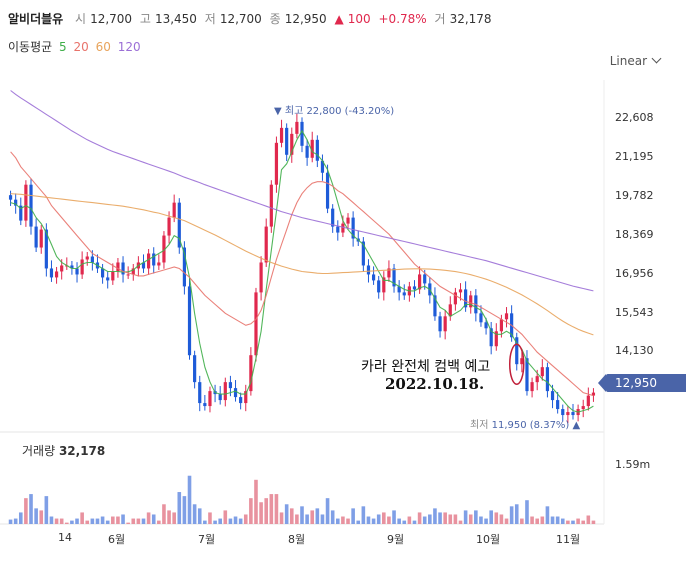 Image resolution: width=696 pixels, height=564 pixels. Describe the element at coordinates (129, 47) in the screenshot. I see `ma-legend-120: 120` at that location.